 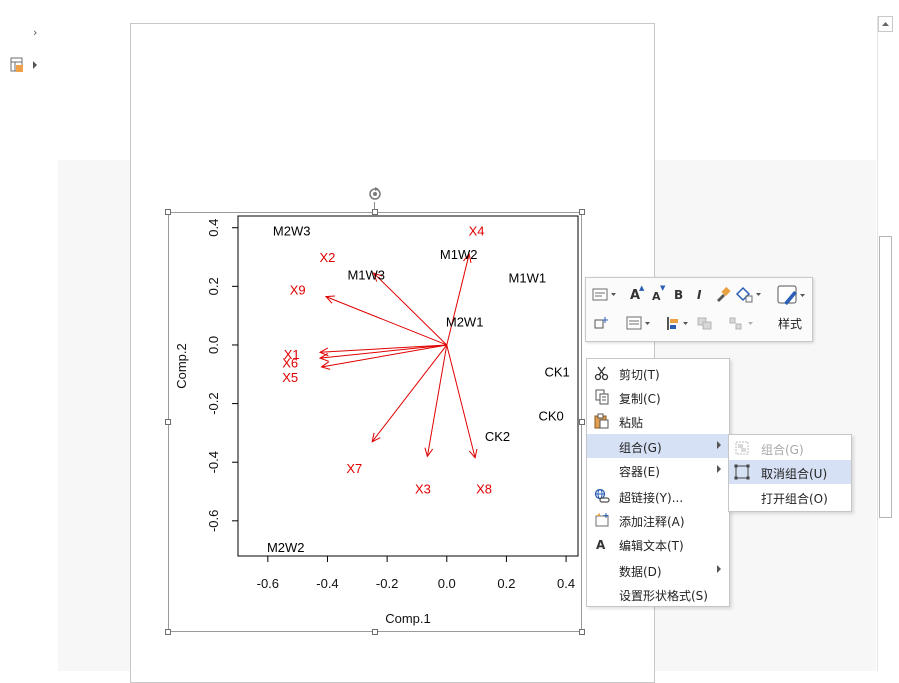 What do you see at coordinates (213, 286) in the screenshot?
I see `y-tick-label: 0.2` at bounding box center [213, 286].